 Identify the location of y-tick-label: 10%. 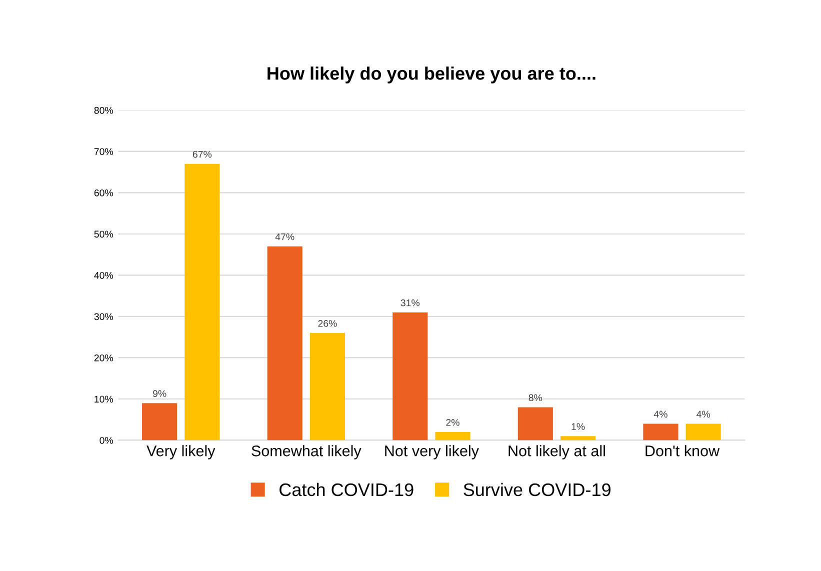
(104, 399).